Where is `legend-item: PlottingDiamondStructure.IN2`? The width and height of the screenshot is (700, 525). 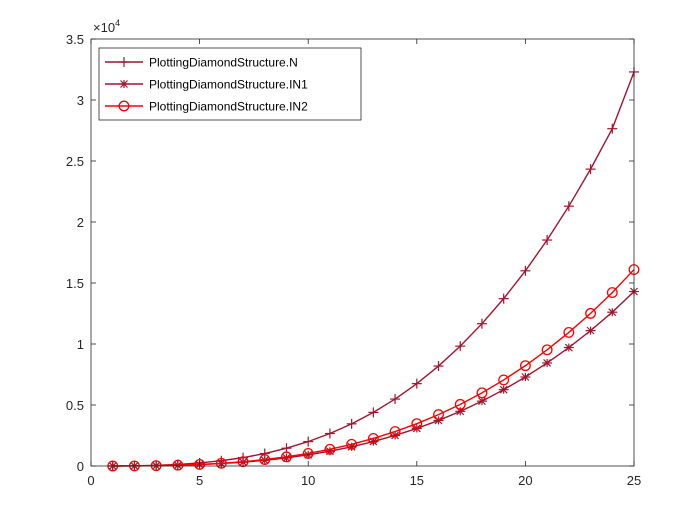
legend-item: PlottingDiamondStructure.IN2 is located at coordinates (206, 107).